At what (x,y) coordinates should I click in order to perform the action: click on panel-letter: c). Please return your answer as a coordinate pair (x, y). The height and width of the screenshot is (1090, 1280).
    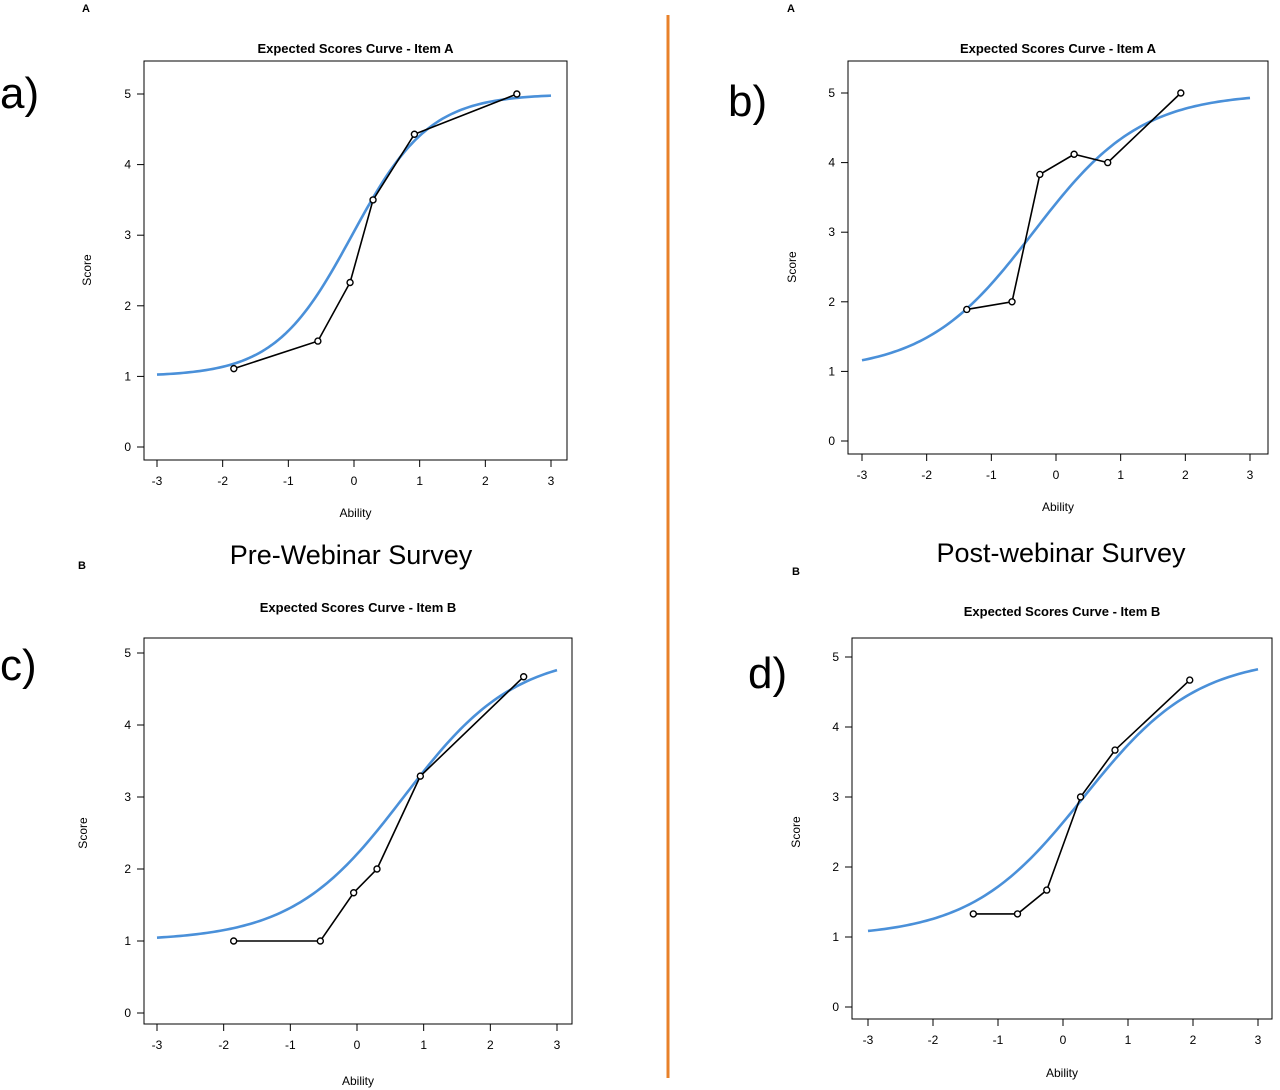
    Looking at the image, I should click on (18, 665).